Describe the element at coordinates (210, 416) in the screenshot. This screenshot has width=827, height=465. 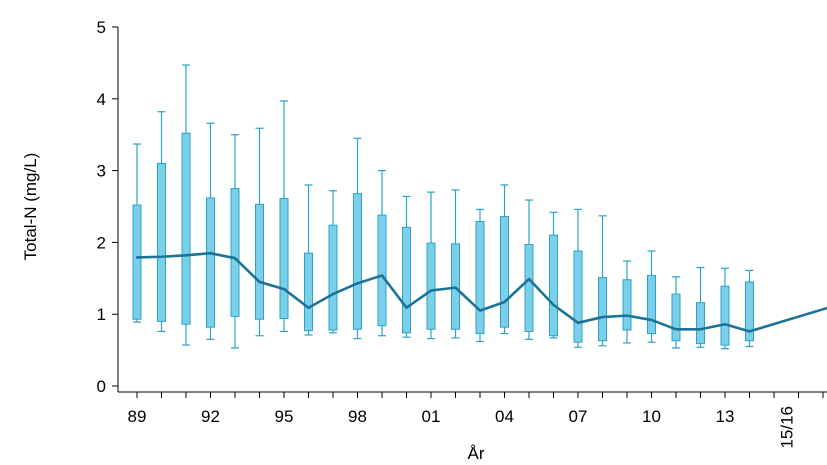
I see `x-tick-label: 92` at that location.